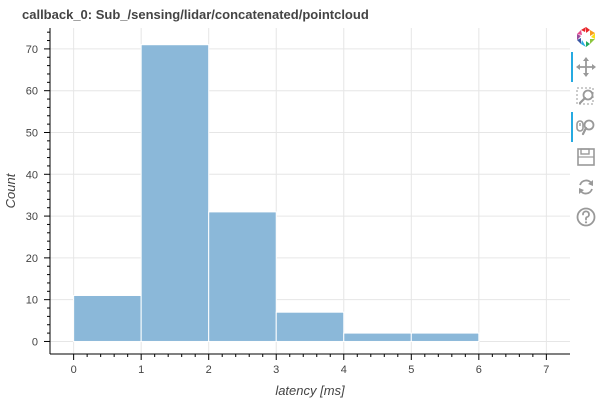 The image size is (600, 400). Describe the element at coordinates (32, 133) in the screenshot. I see `y-tick-label: 50` at that location.